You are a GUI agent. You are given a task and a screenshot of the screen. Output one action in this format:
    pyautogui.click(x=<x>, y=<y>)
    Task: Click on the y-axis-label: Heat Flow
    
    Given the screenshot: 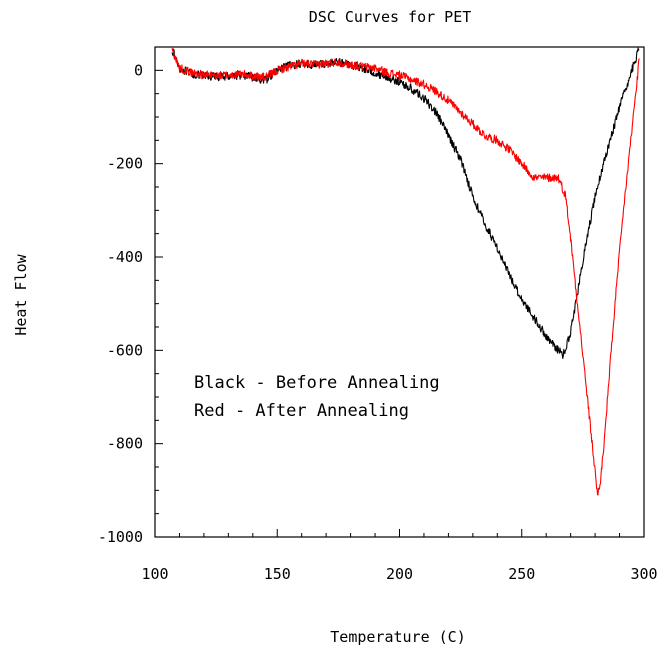 What is the action you would take?
    pyautogui.click(x=21, y=294)
    